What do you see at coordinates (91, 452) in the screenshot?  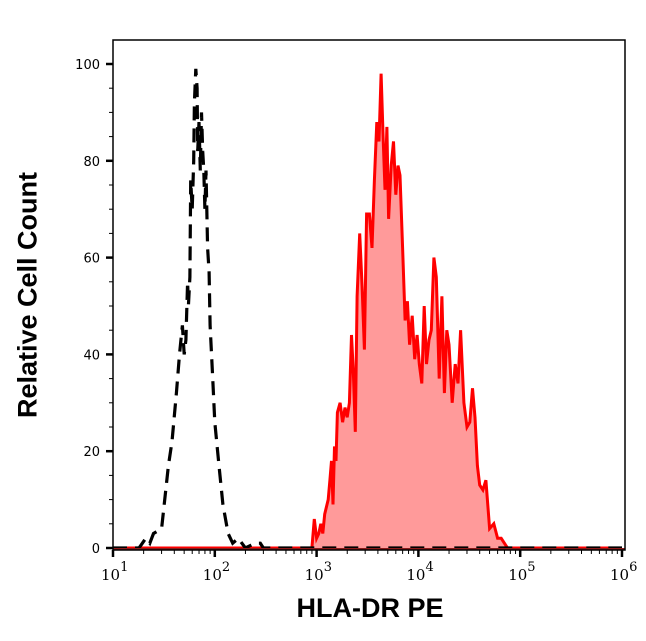 I see `y-tick-label: 20` at bounding box center [91, 452].